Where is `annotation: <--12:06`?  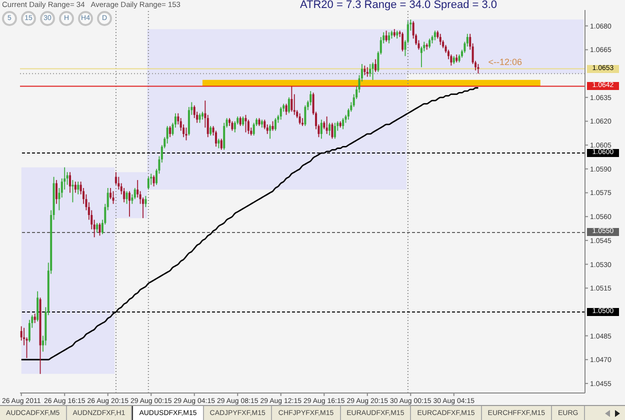
annotation: <--12:06 is located at coordinates (505, 62).